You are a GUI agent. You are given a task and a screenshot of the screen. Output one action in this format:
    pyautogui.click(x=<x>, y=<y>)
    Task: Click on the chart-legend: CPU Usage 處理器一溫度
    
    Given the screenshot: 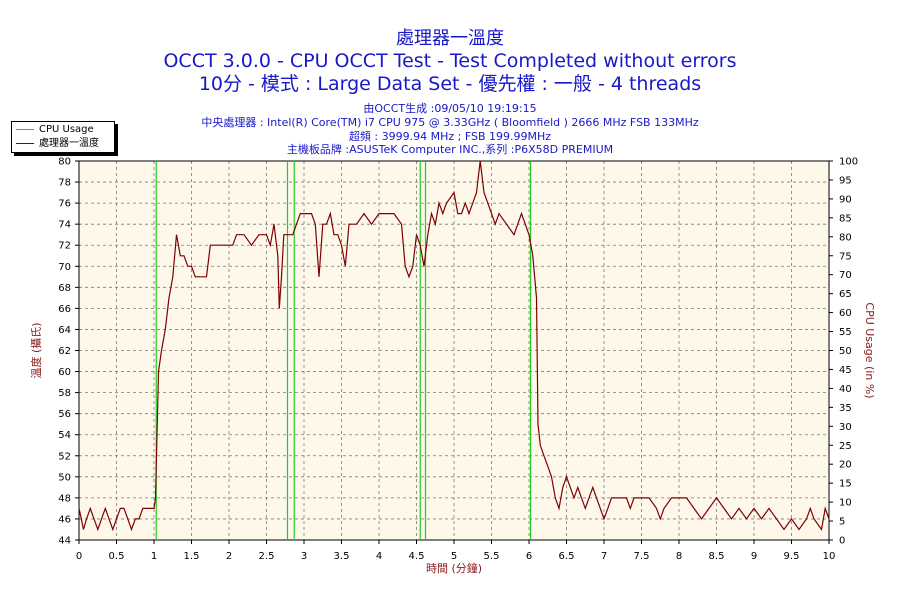 What is the action you would take?
    pyautogui.click(x=63, y=137)
    